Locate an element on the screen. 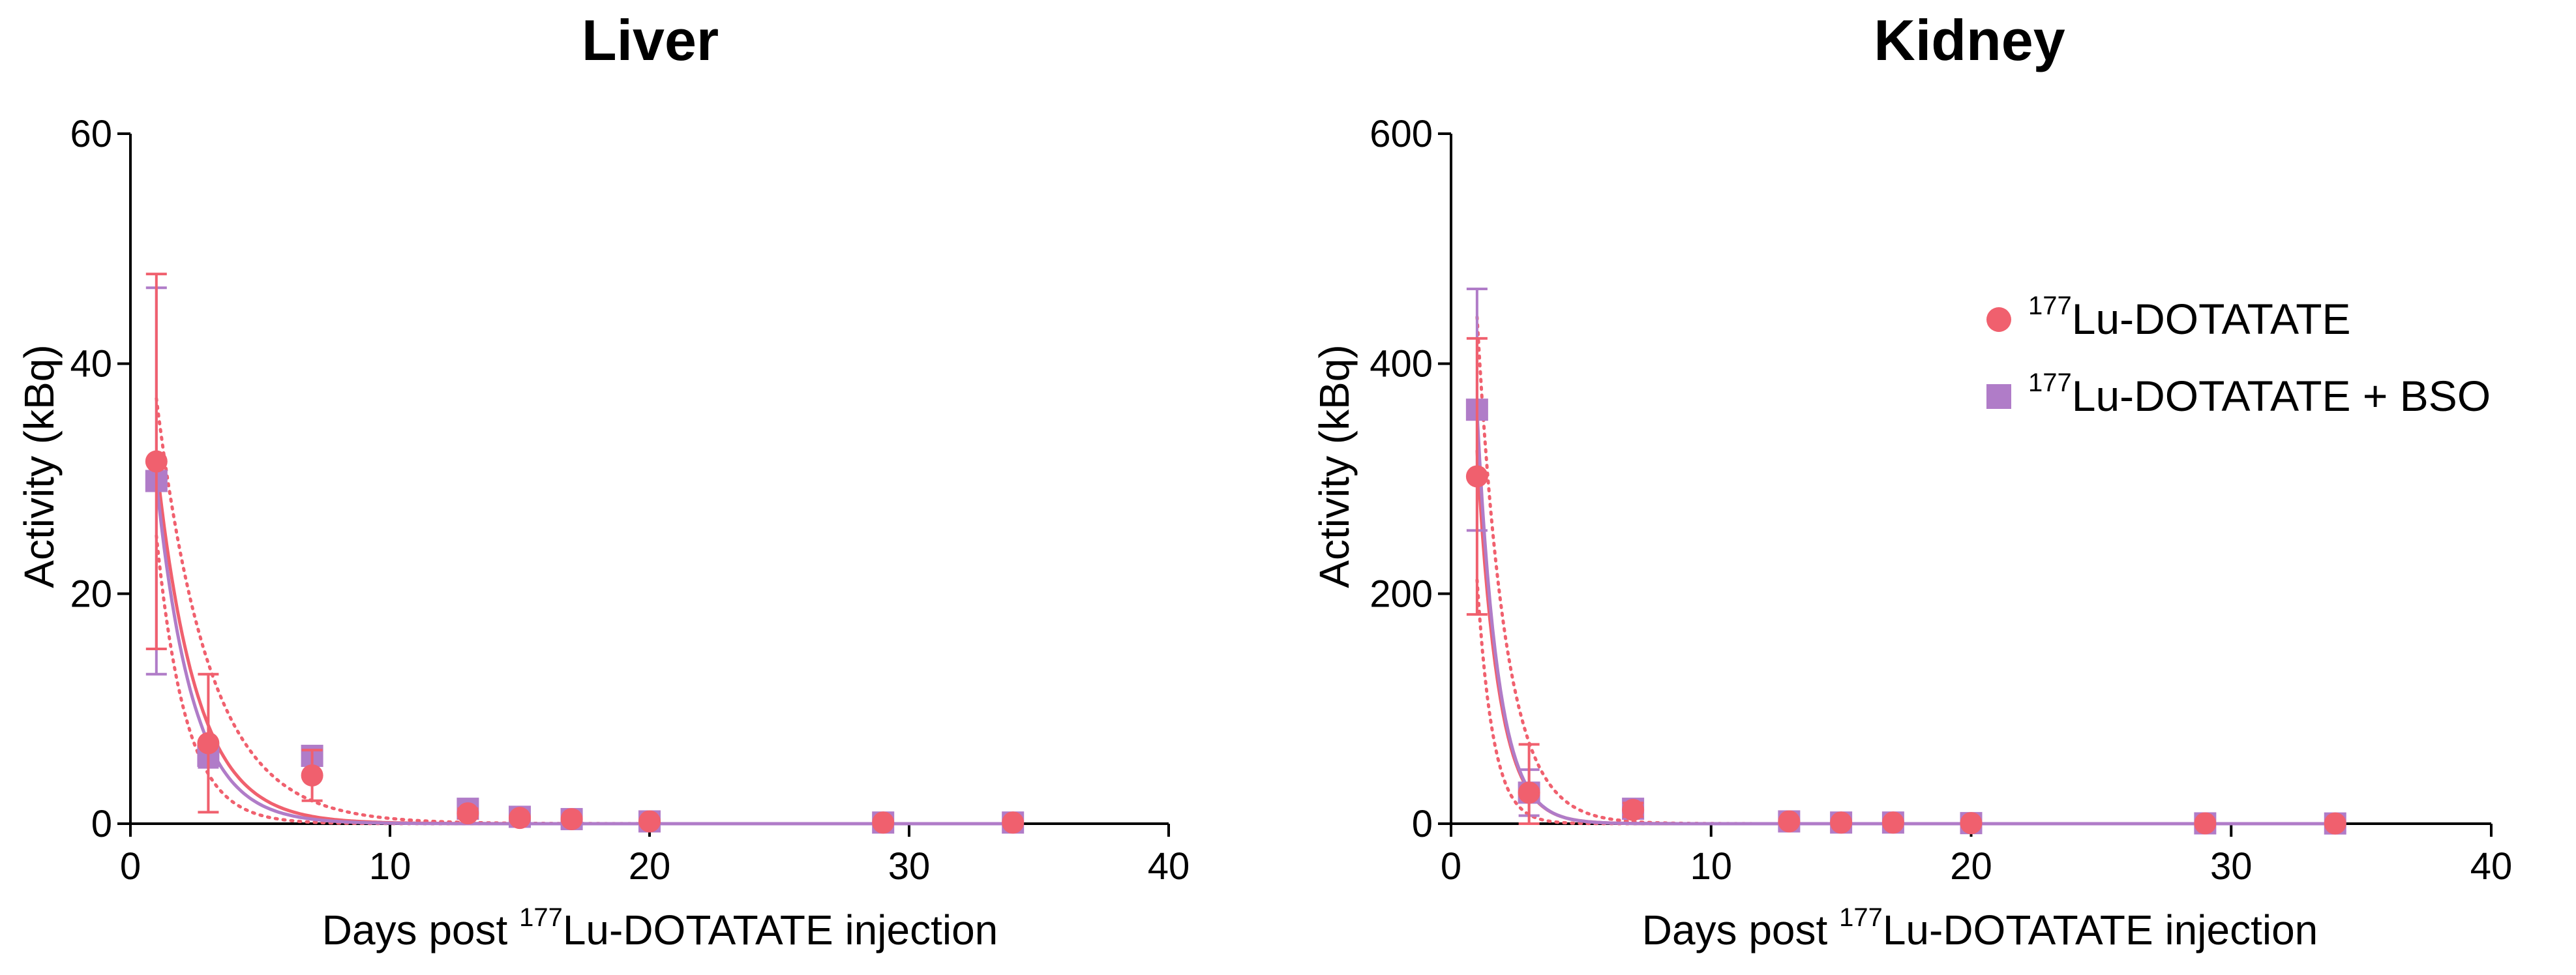  legend-marker-circle is located at coordinates (1998, 319).